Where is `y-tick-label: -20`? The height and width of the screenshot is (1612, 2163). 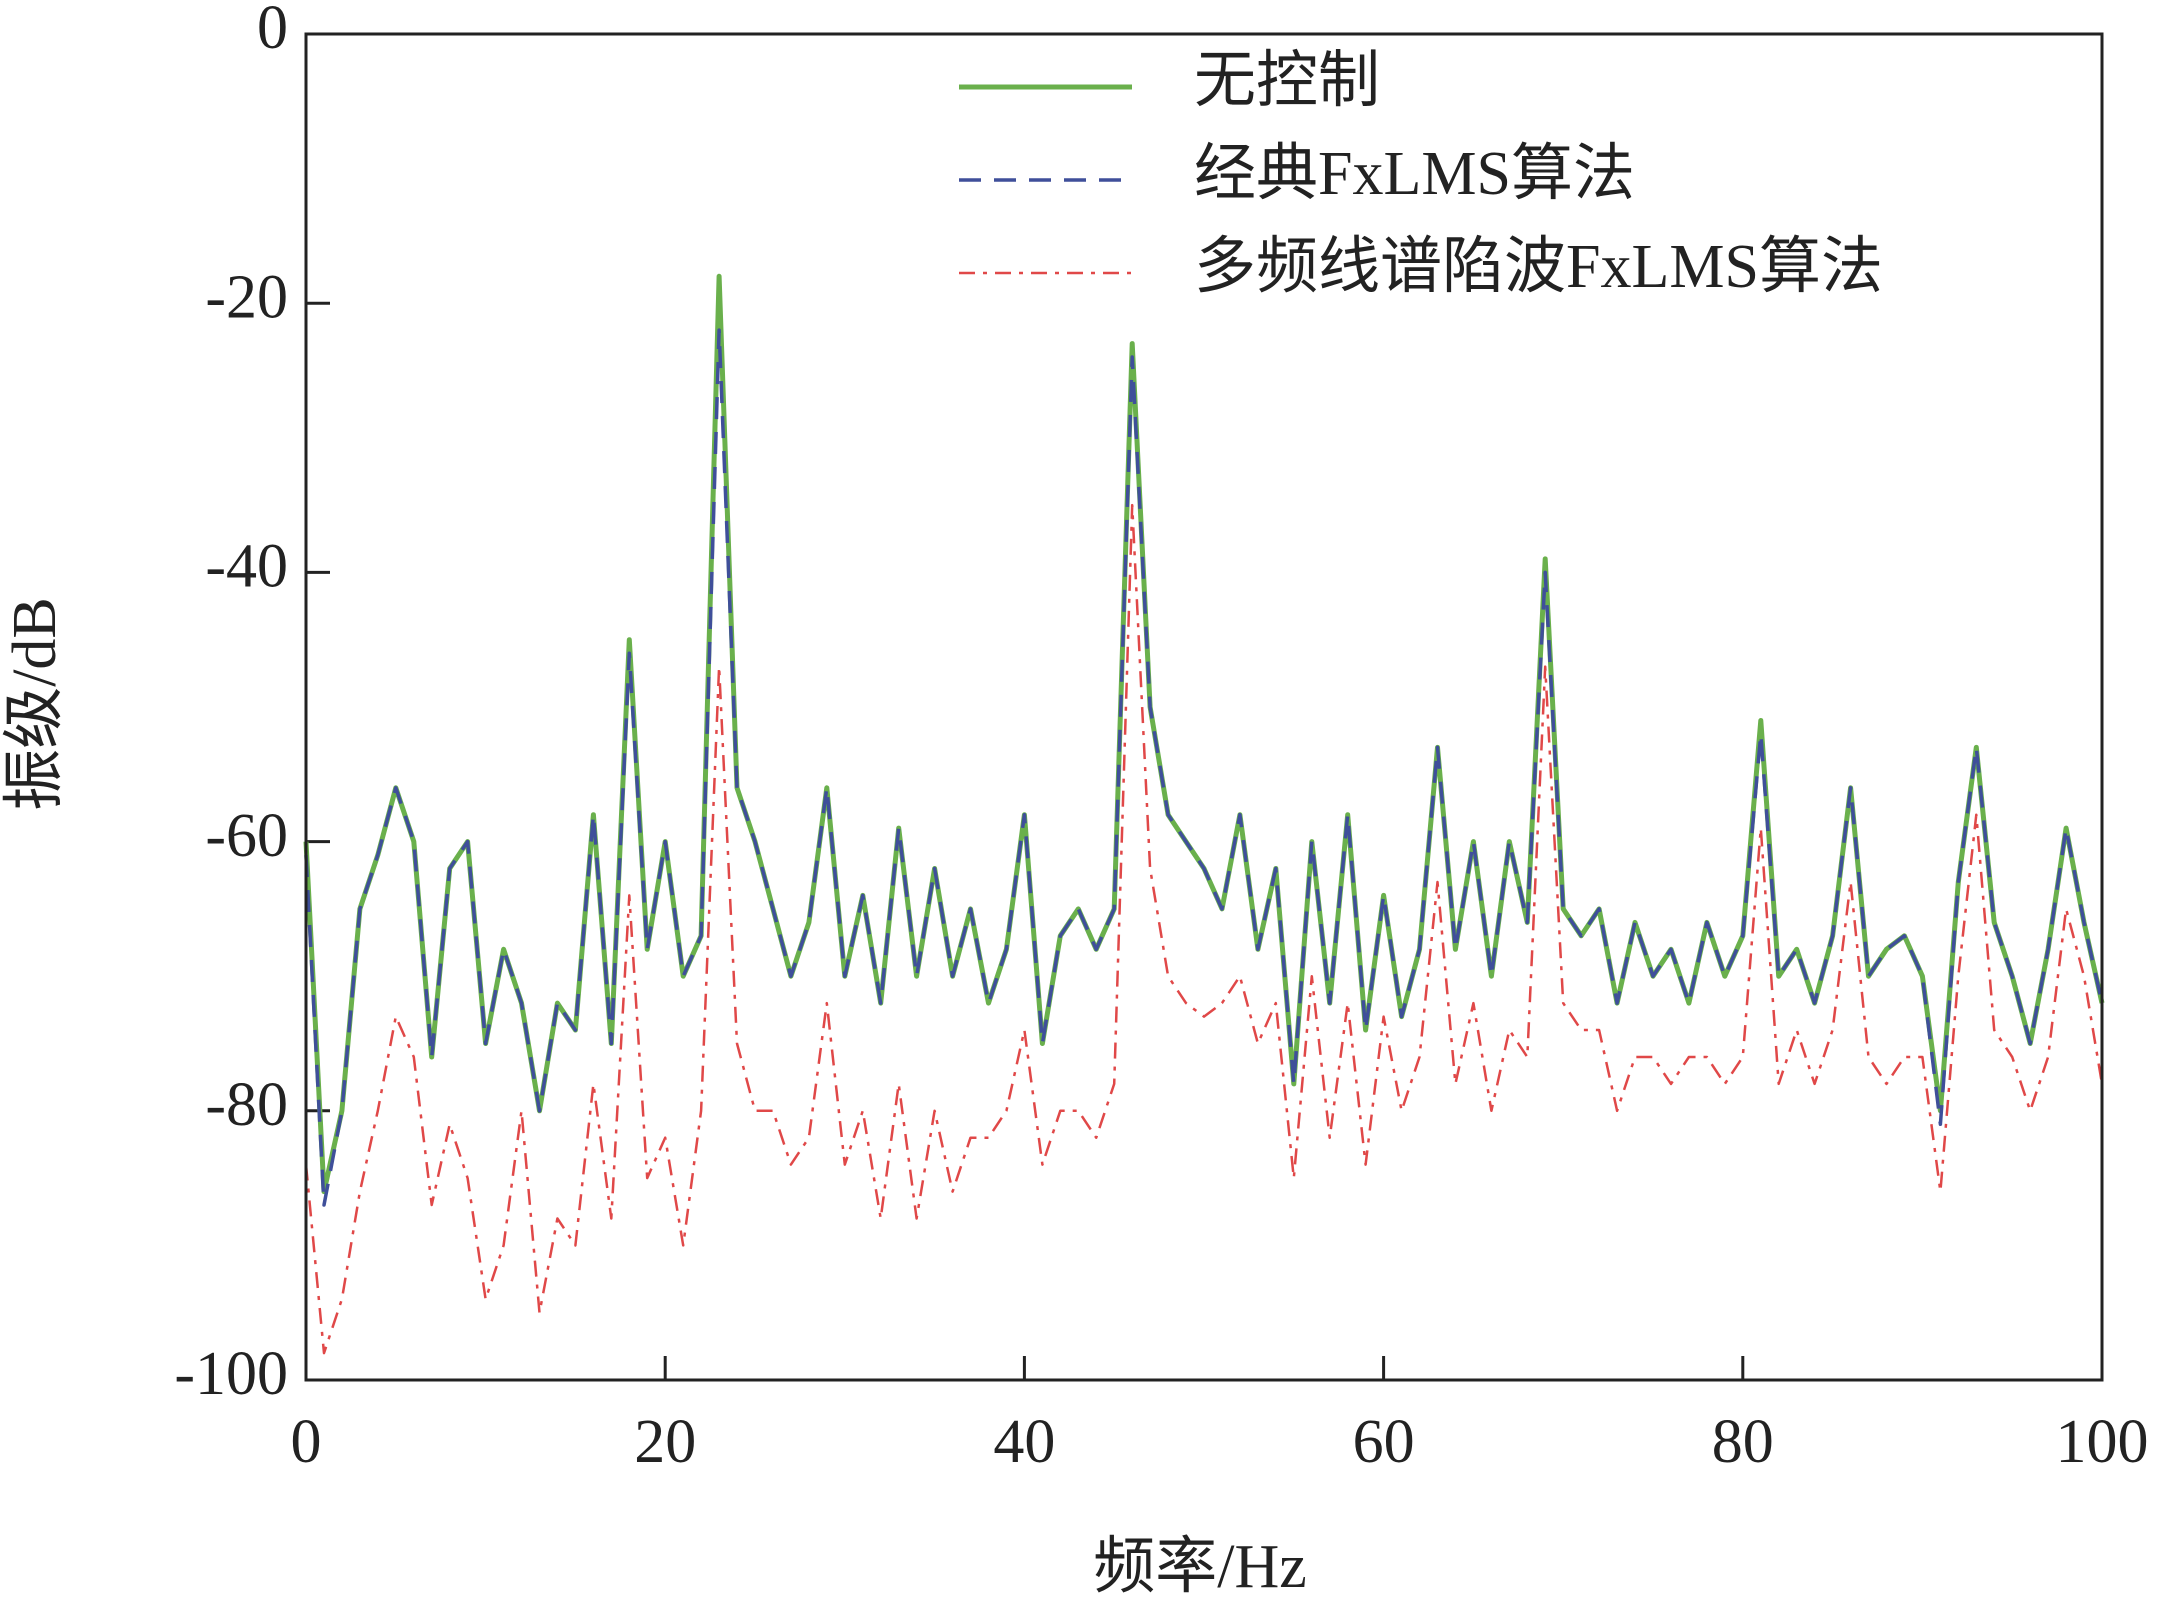
y-tick-label: -20 is located at coordinates (246, 297).